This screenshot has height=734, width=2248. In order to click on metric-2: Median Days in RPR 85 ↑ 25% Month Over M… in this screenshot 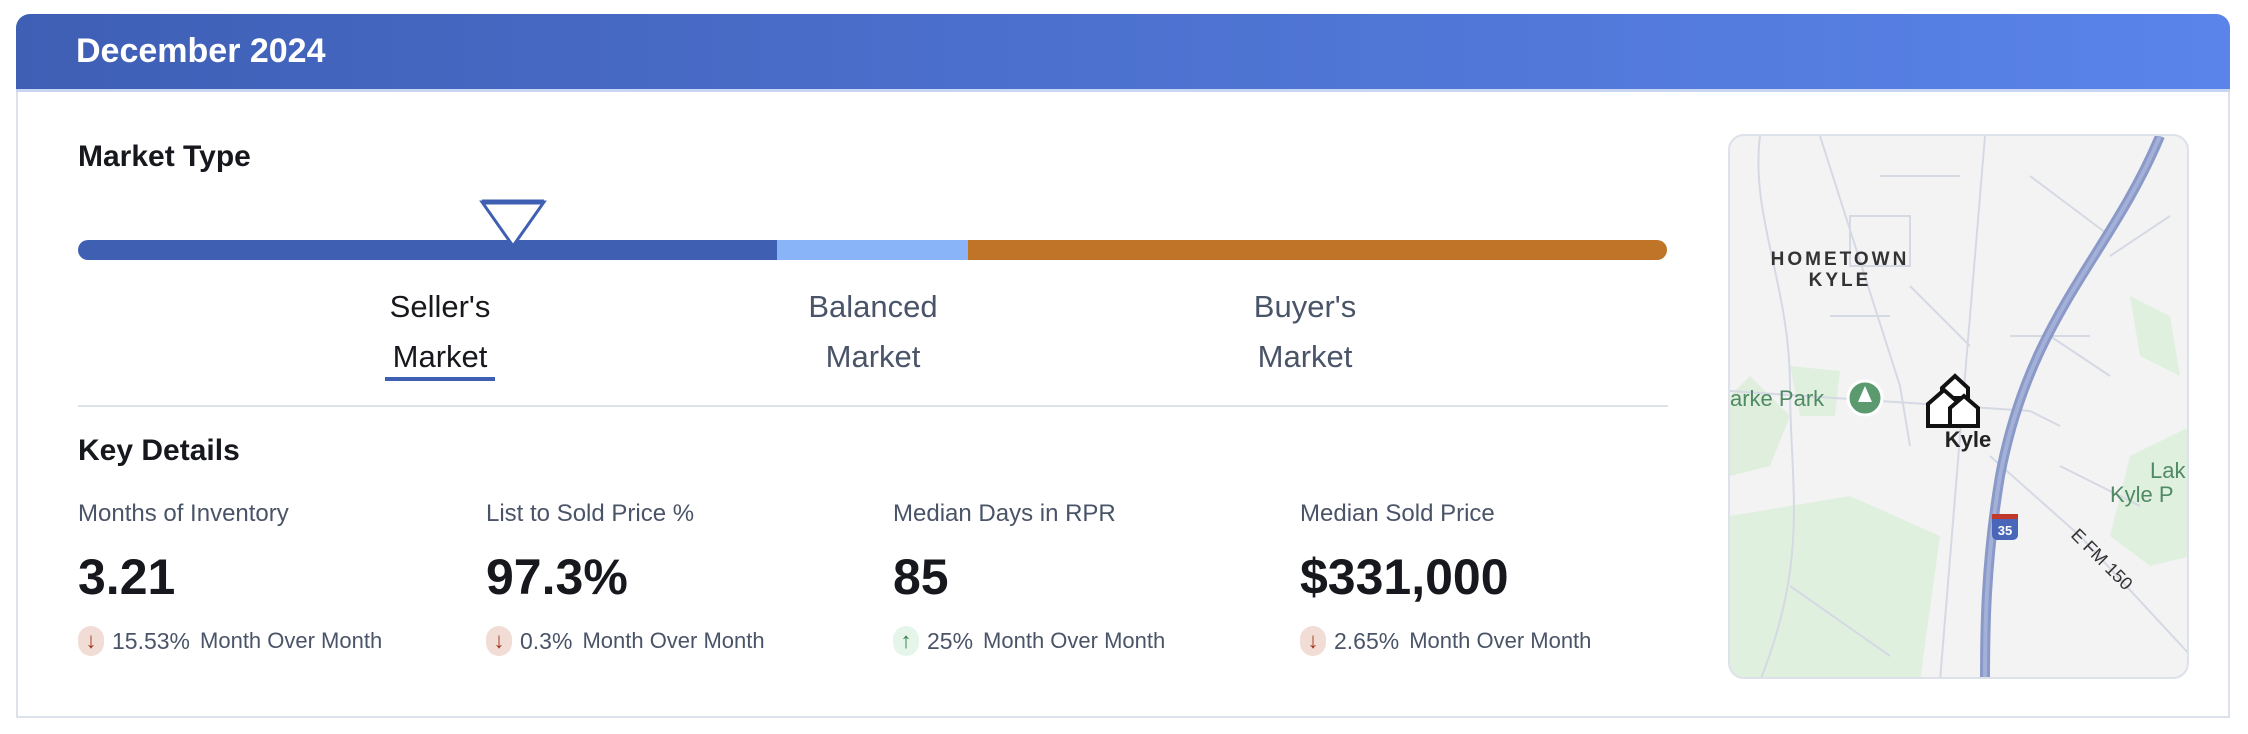, I will do `click(1093, 578)`.